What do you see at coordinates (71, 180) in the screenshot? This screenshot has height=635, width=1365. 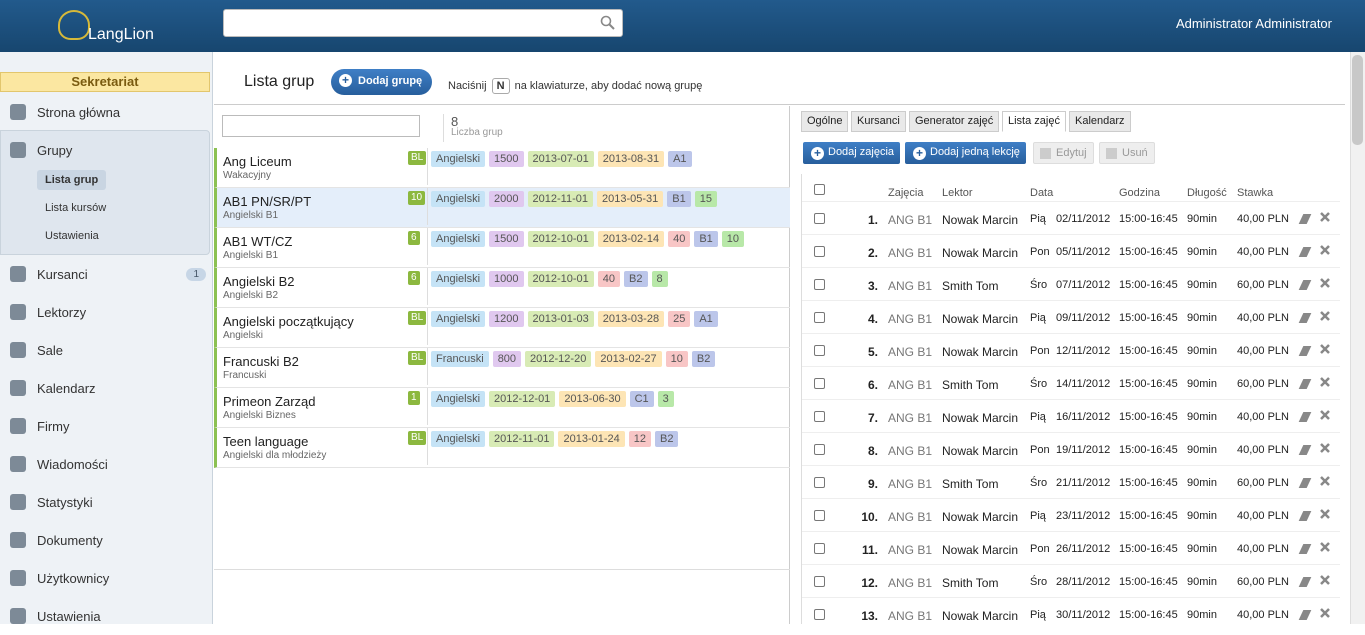 I see `nav-subitem: Lista grup` at bounding box center [71, 180].